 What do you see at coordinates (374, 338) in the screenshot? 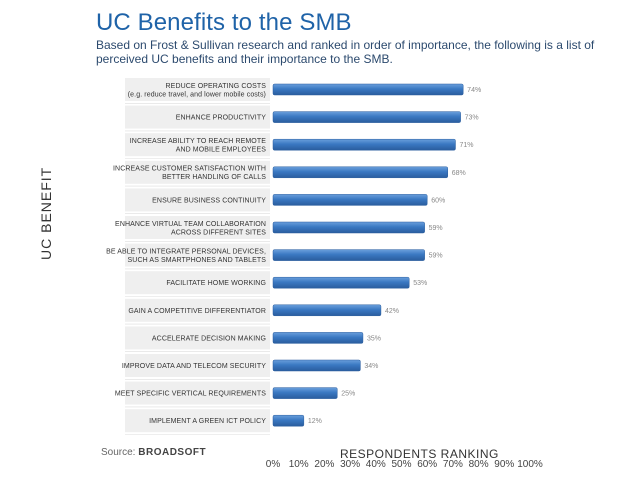
I see `value-label: 35%` at bounding box center [374, 338].